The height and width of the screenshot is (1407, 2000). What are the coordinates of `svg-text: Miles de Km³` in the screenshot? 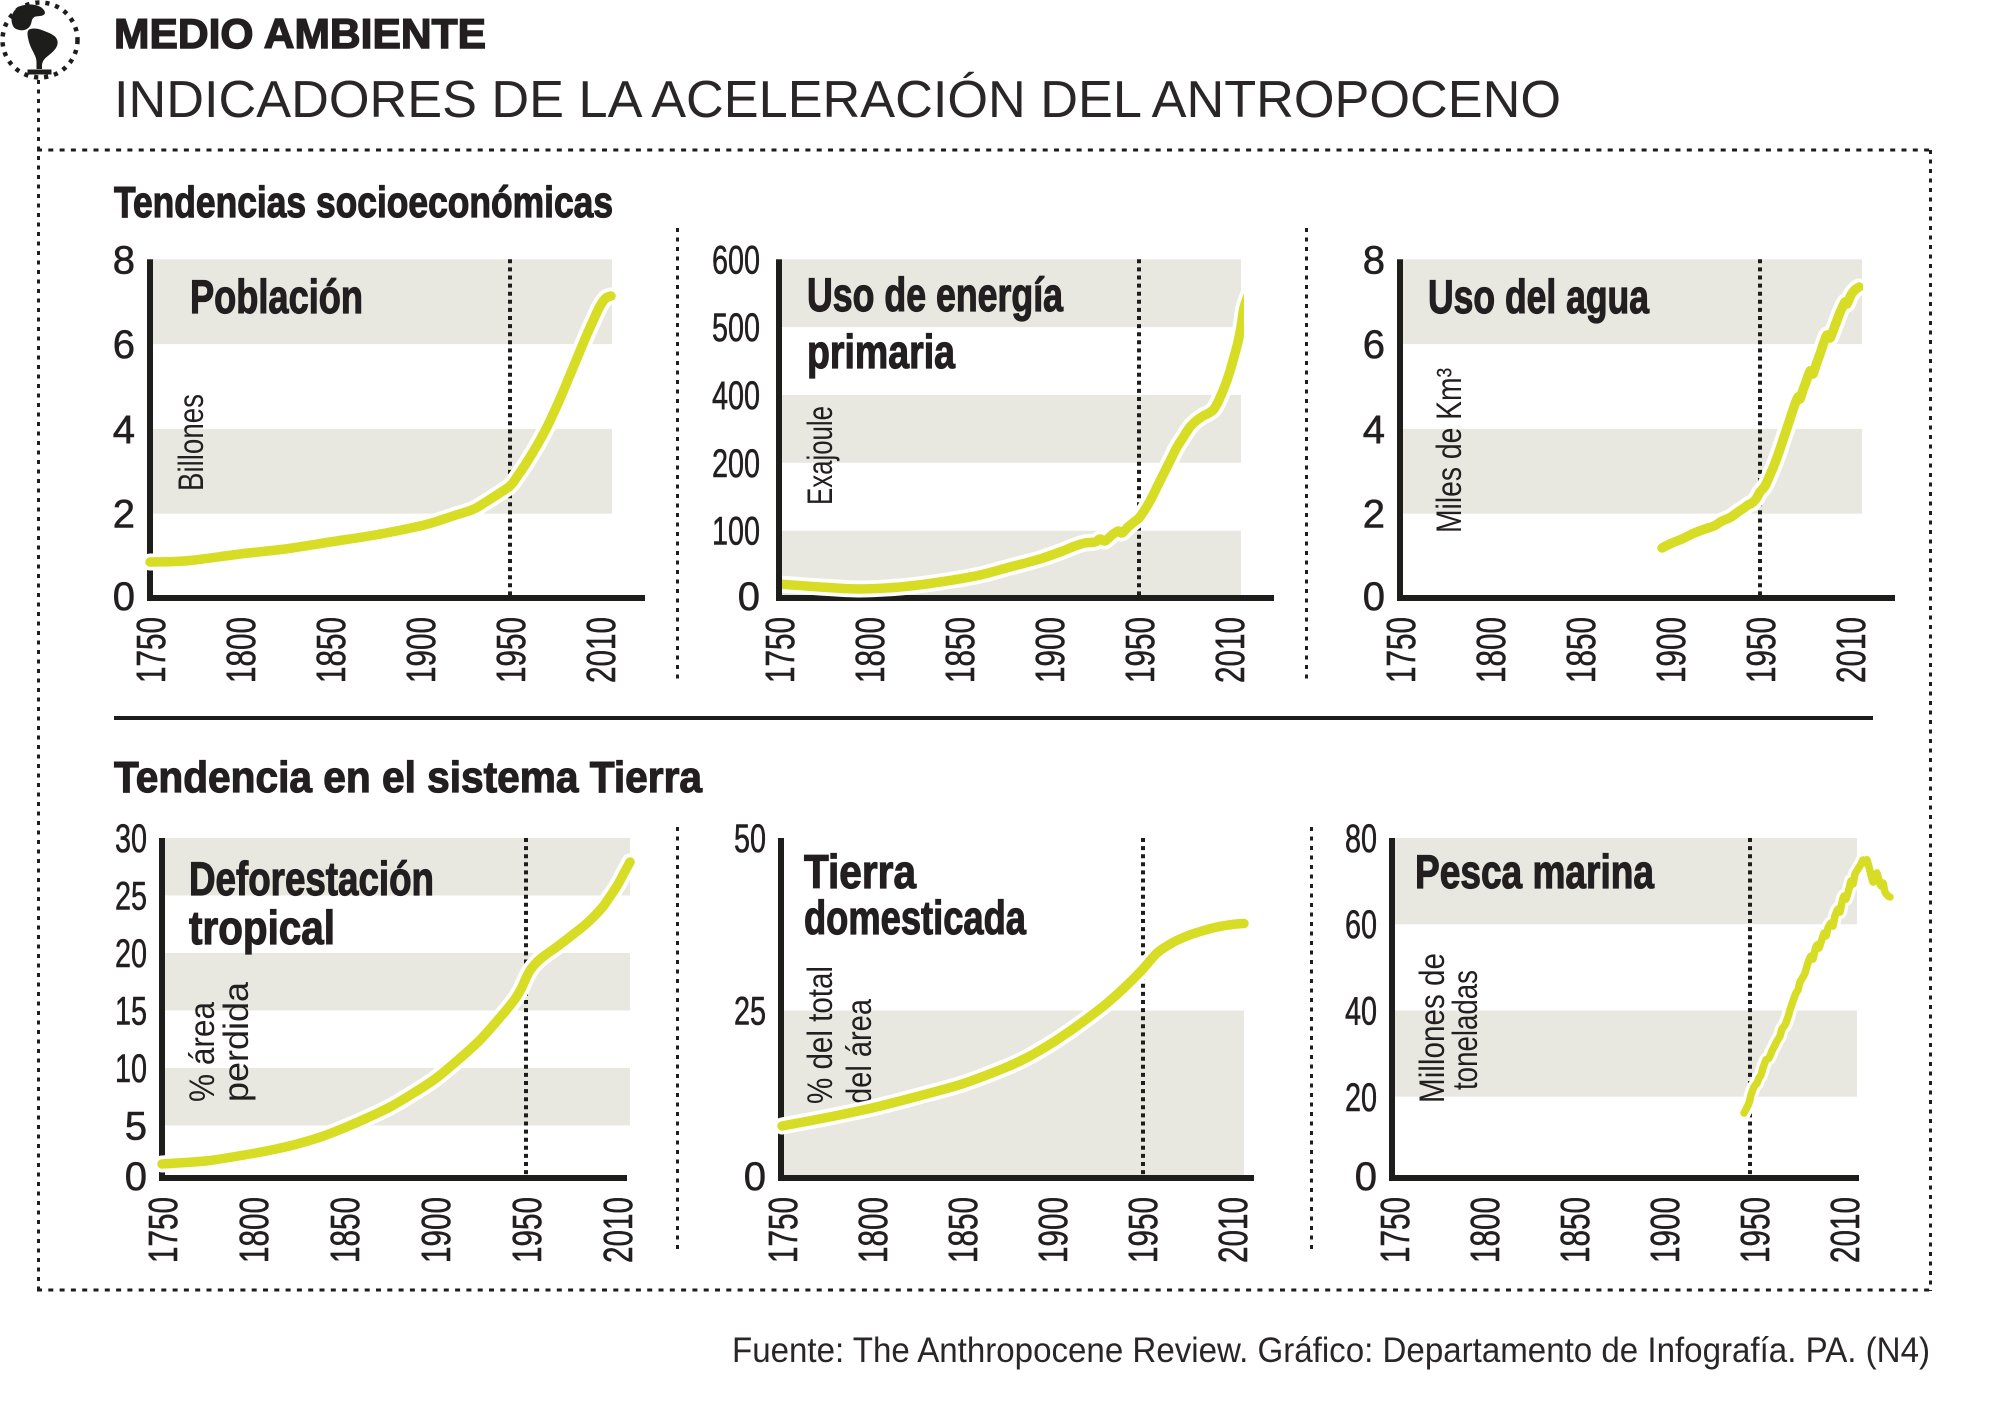 It's located at (1449, 450).